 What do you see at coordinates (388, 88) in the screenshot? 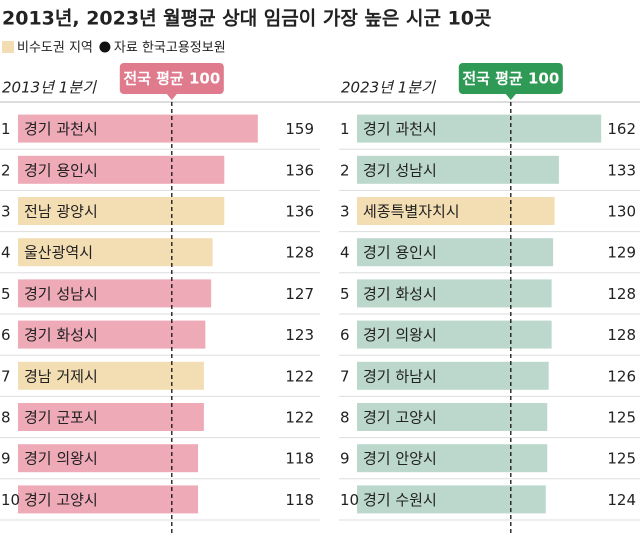
I see `panel-subtitle: 2023년 1분기` at bounding box center [388, 88].